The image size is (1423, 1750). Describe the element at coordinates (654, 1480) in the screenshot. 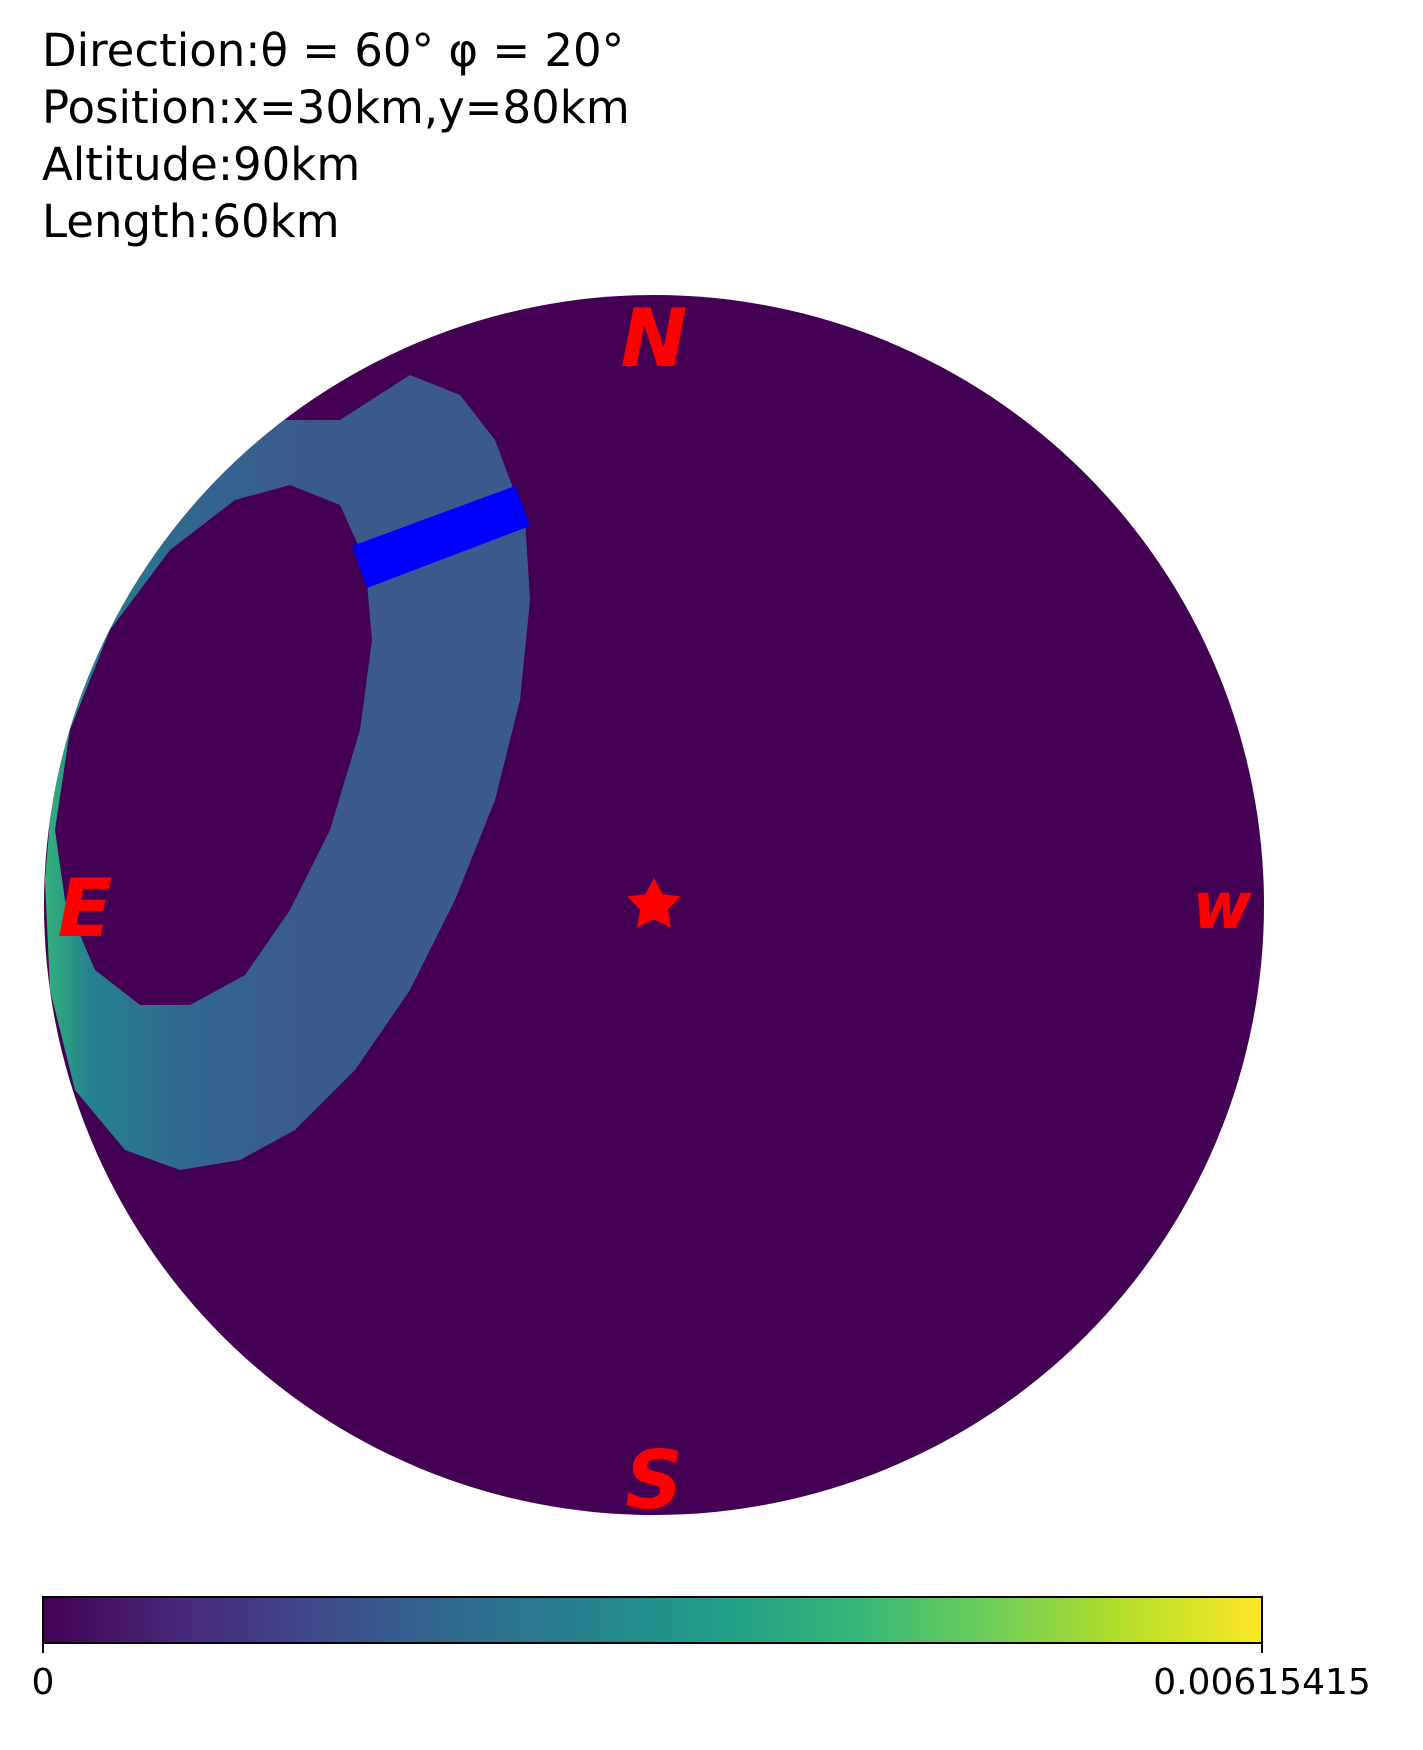

I see `compass-south: S` at that location.